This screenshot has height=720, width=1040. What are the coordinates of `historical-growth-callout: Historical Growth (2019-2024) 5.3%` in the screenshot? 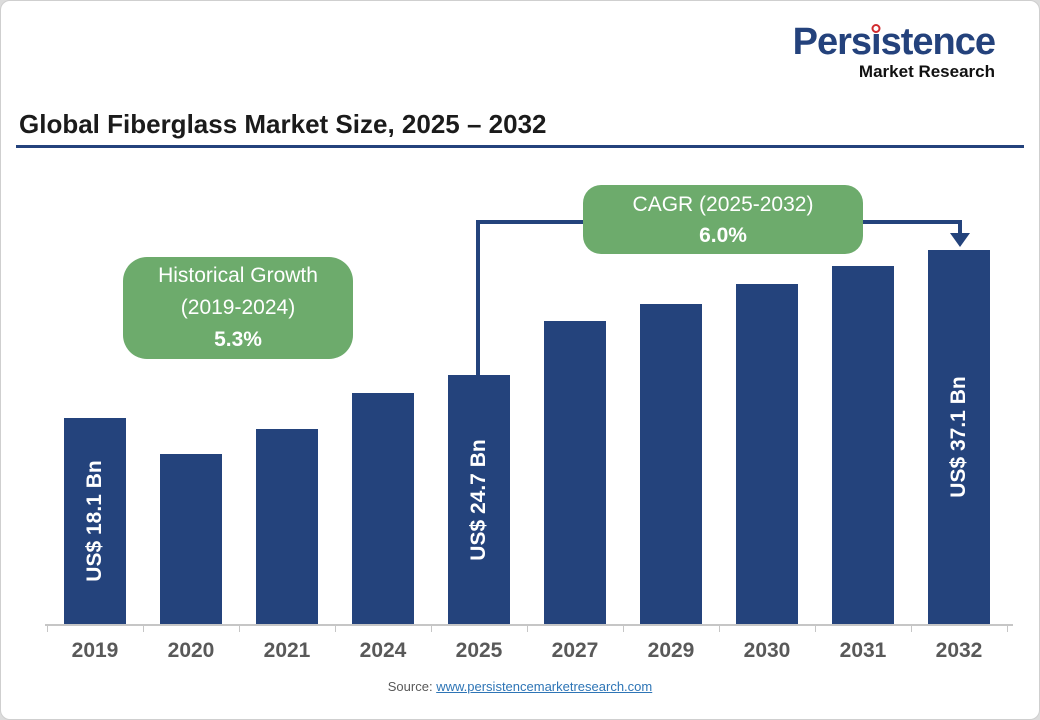 It's located at (238, 308).